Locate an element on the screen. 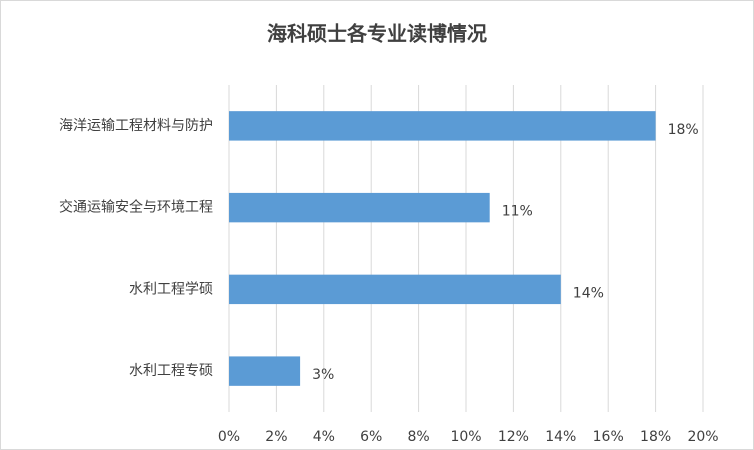 The height and width of the screenshot is (450, 754). y-tick-label: 水利工程专硕 is located at coordinates (171, 371).